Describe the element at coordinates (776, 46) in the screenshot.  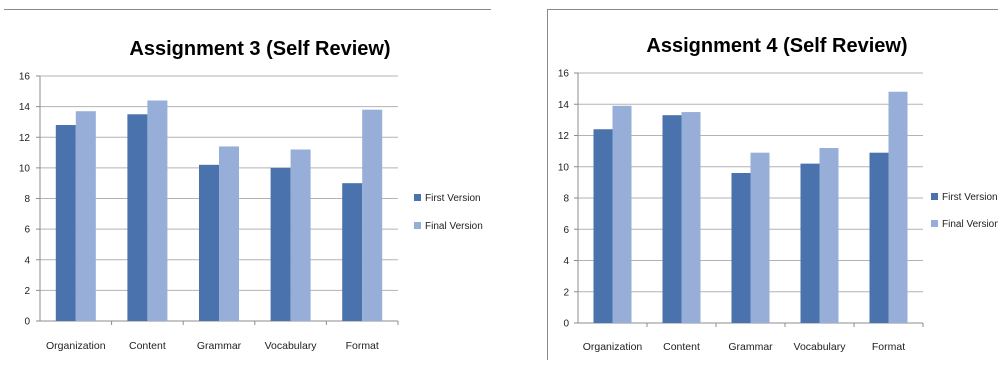
I see `chart-title: Assignment 4 (Self Review)` at that location.